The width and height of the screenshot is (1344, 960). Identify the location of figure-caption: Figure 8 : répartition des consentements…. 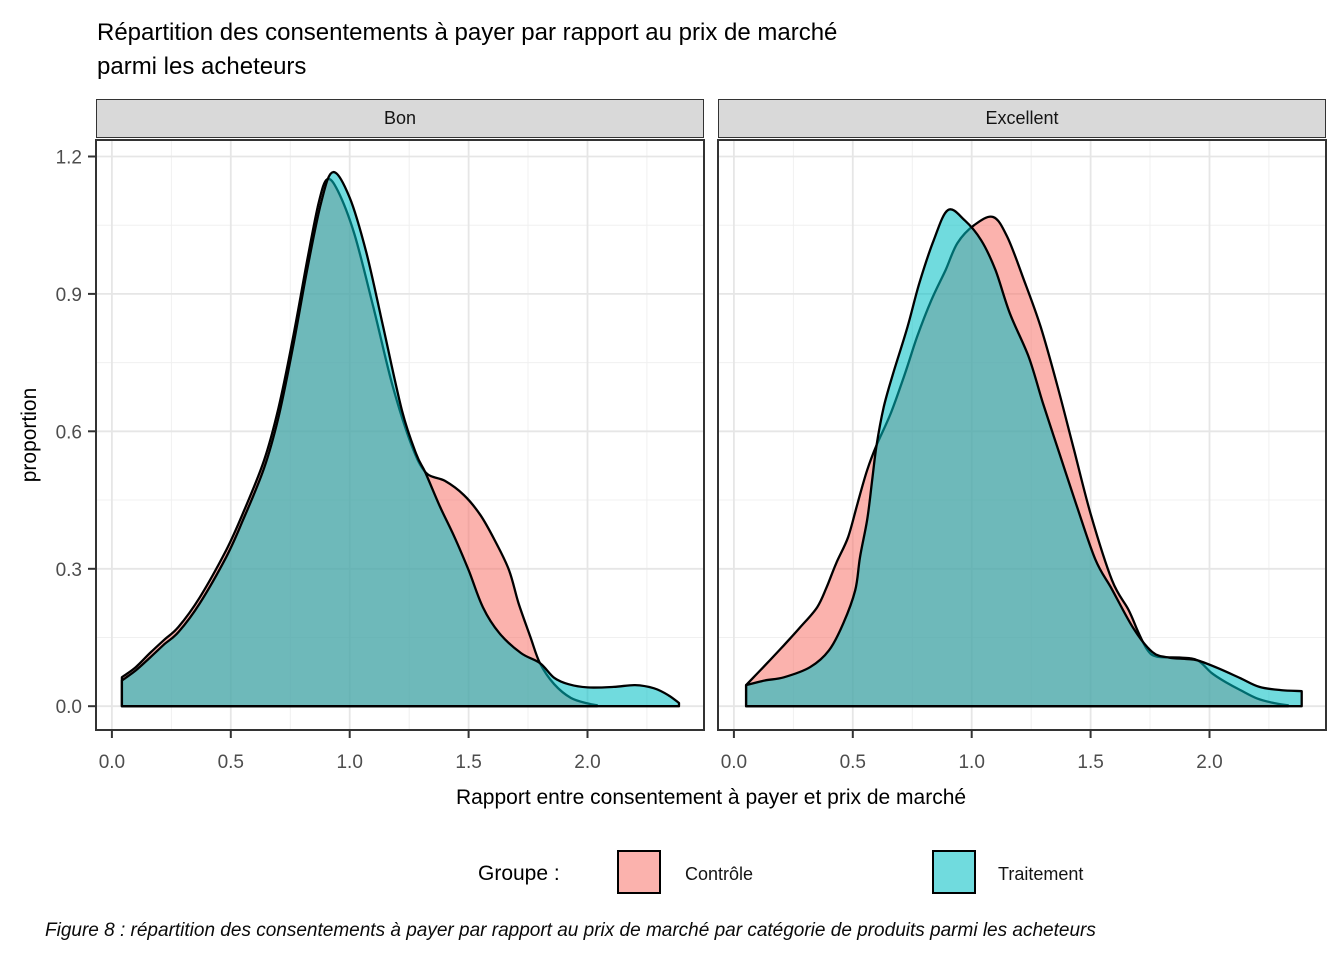
(570, 930).